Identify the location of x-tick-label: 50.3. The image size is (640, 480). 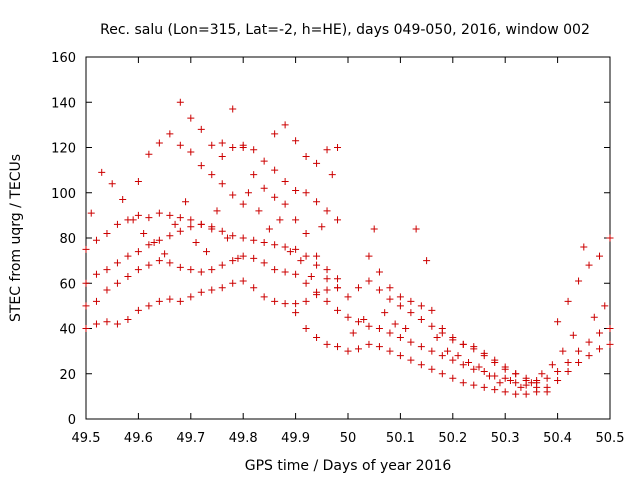
(505, 438).